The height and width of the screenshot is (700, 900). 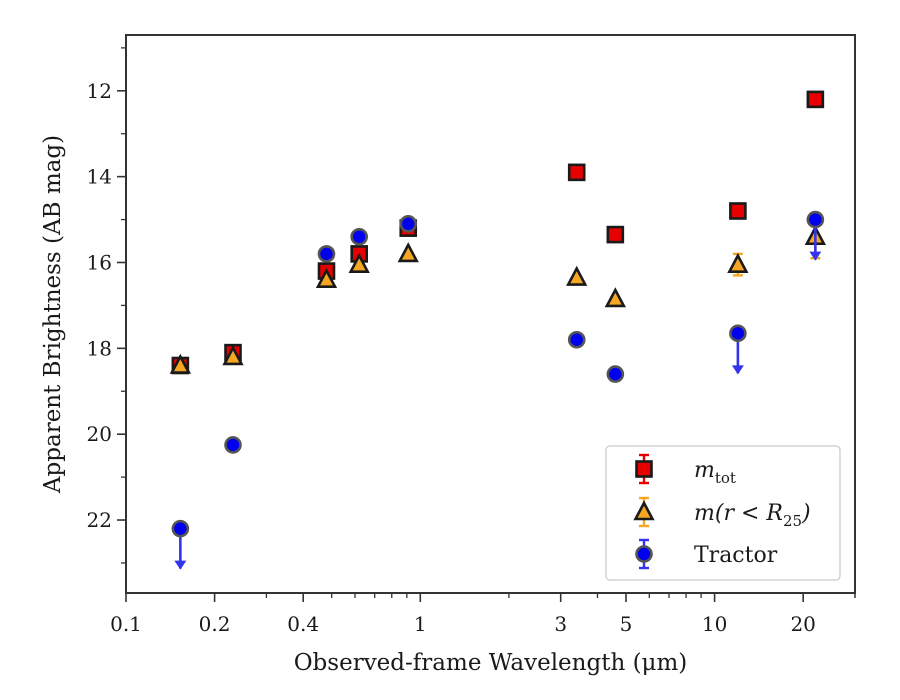 What do you see at coordinates (126, 624) in the screenshot?
I see `x-tick-label: 0.1` at bounding box center [126, 624].